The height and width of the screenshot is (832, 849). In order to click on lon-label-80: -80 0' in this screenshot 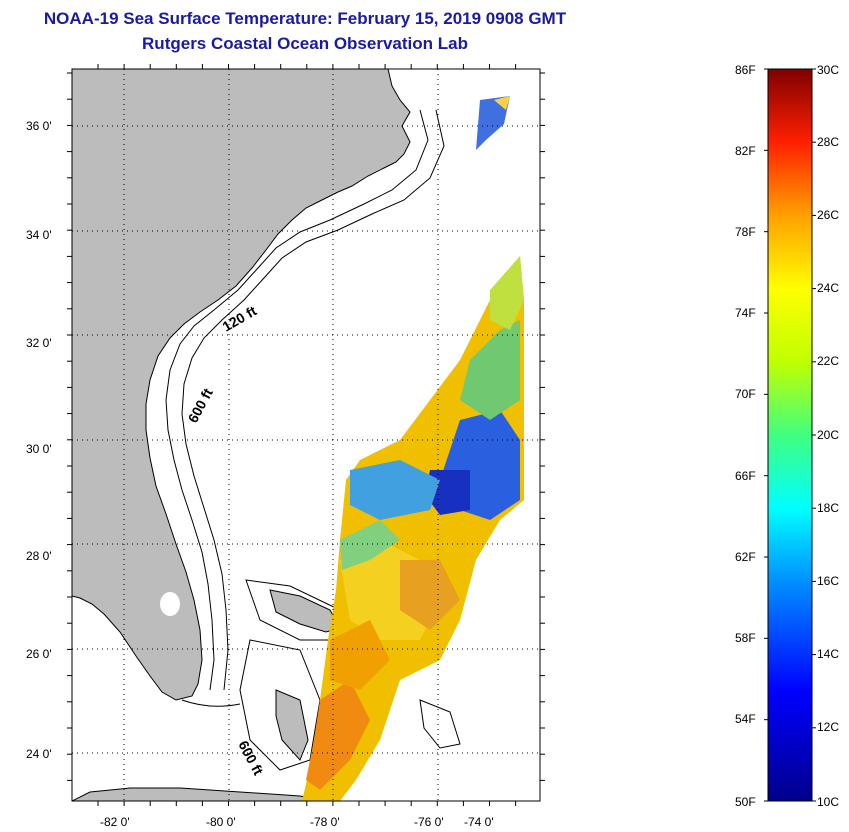, I will do `click(221, 822)`.